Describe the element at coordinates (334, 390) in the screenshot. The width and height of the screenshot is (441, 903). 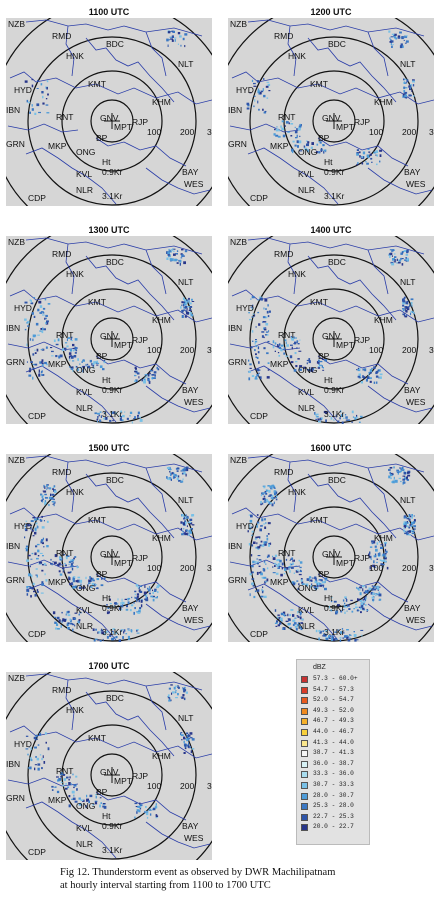
I see `range-height-09: 0.9Kr` at that location.